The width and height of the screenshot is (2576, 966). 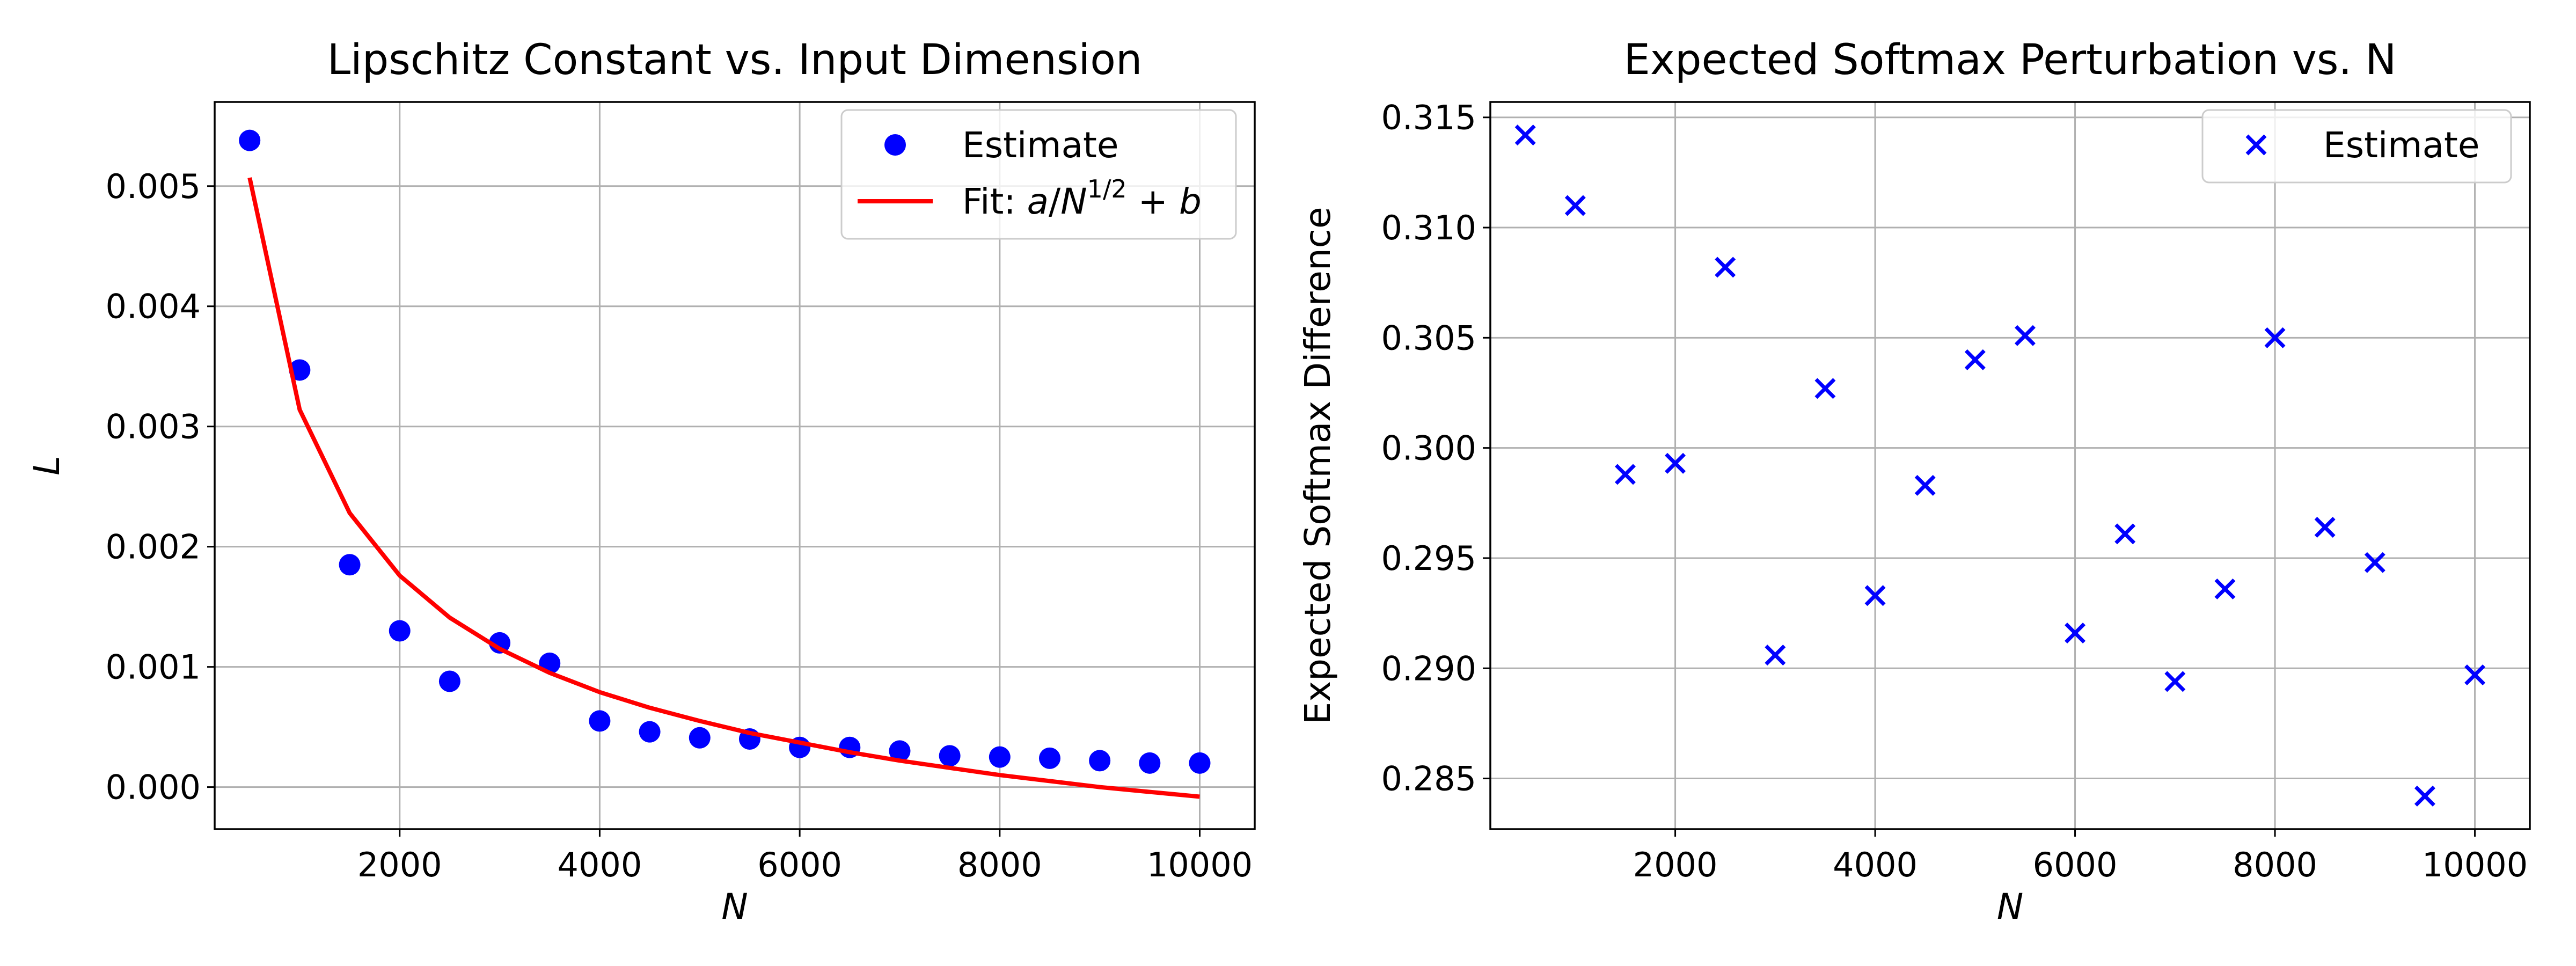 What do you see at coordinates (735, 60) in the screenshot?
I see `chart-title: Lipschitz Constant vs. Input Dimension` at bounding box center [735, 60].